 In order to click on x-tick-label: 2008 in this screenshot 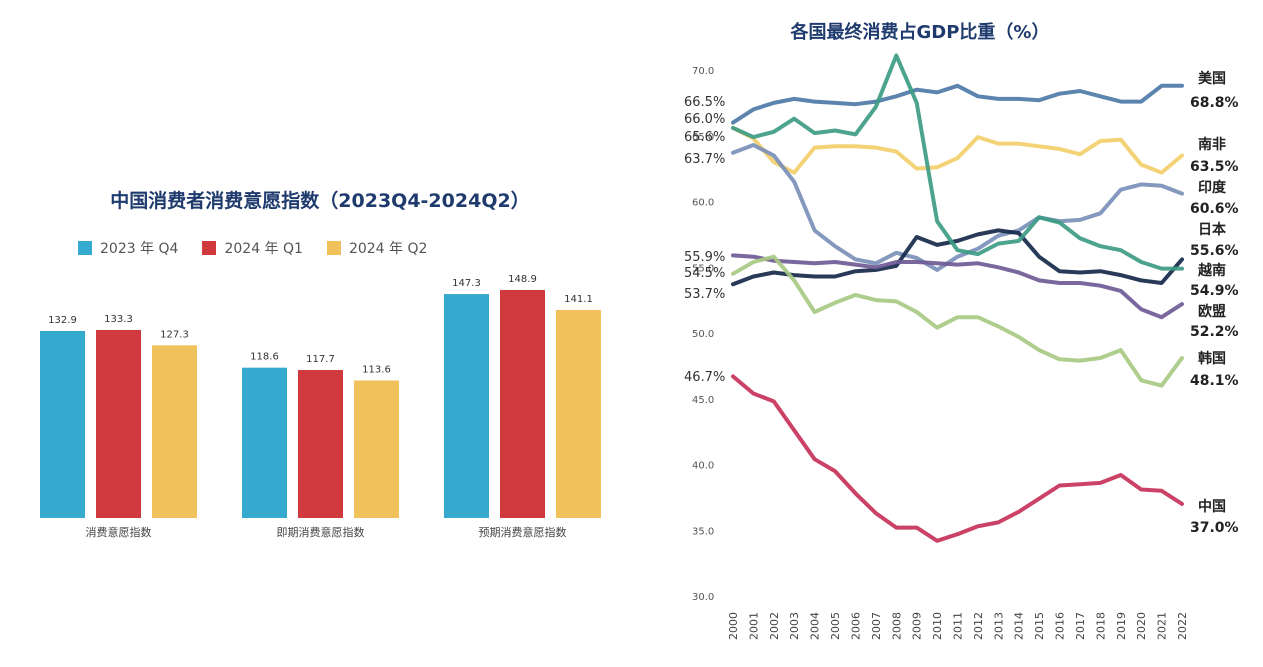, I will do `click(896, 626)`.